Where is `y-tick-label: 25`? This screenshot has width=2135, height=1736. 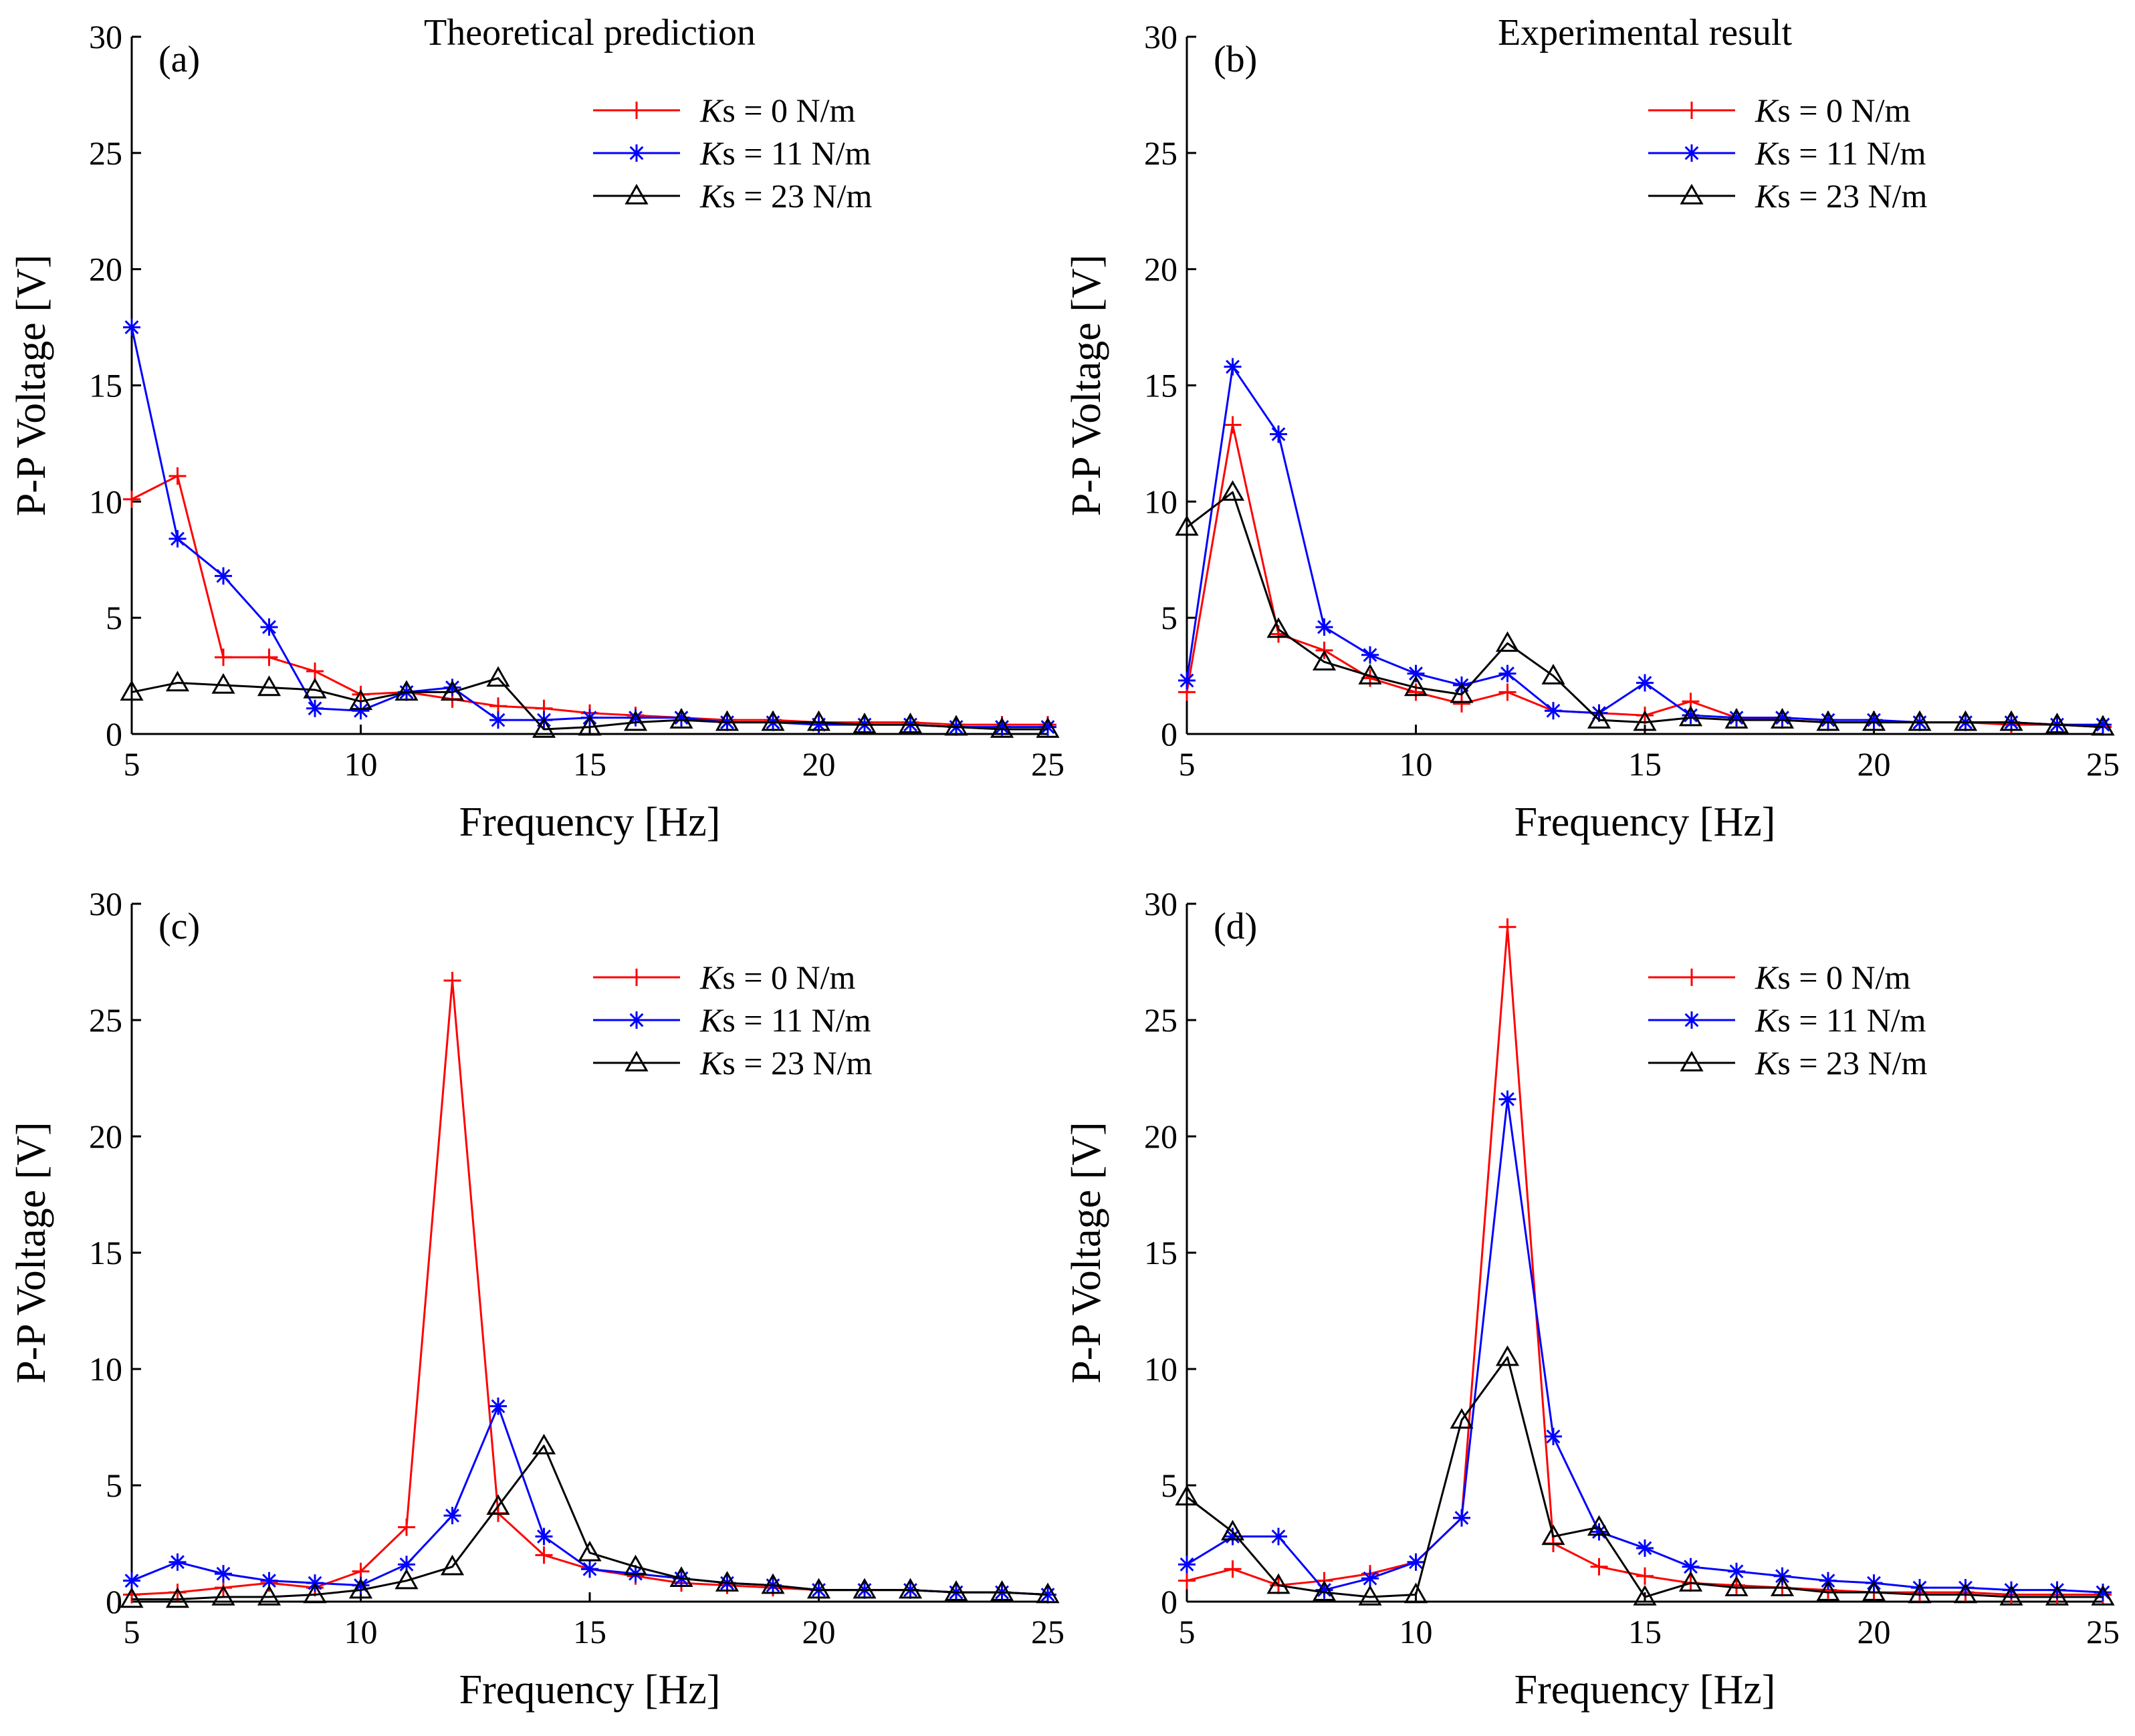
y-tick-label: 25 is located at coordinates (105, 1020).